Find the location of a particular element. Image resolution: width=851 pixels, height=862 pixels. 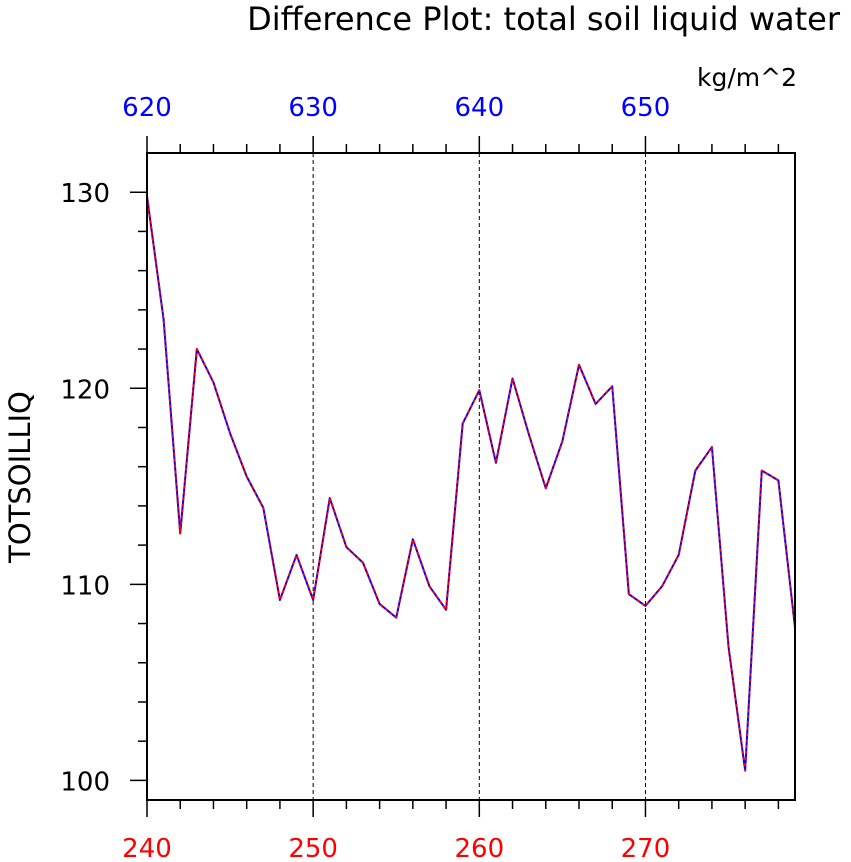

y-tick-label-100: 100 is located at coordinates (85, 782).